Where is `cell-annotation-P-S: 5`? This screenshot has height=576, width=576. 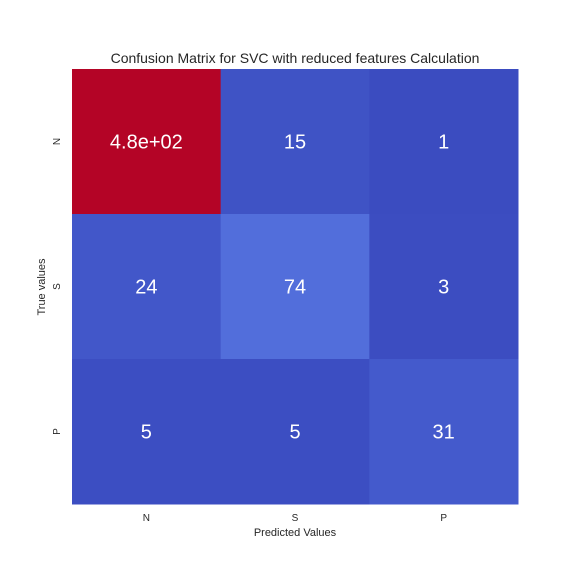
cell-annotation-P-S: 5 is located at coordinates (294, 433).